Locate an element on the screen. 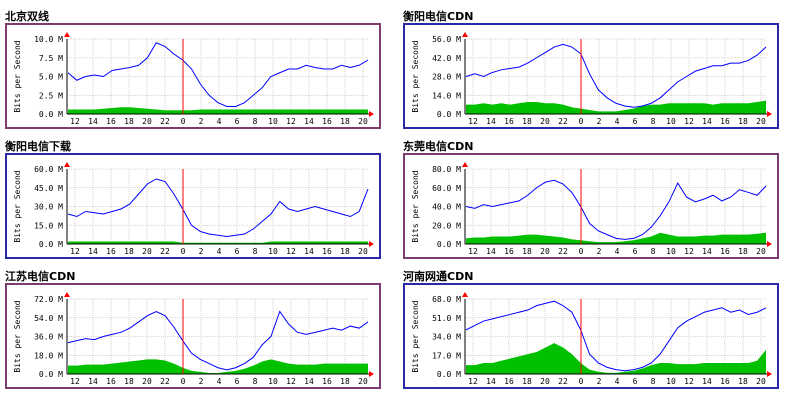 This screenshot has height=401, width=800. y-tick-label: 28.0 M is located at coordinates (446, 77).